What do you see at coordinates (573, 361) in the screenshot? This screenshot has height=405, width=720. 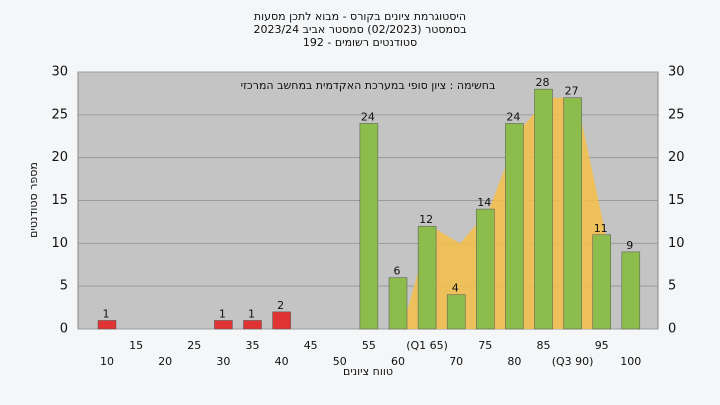 I see `x-tick-label: (Q3 90)` at bounding box center [573, 361].